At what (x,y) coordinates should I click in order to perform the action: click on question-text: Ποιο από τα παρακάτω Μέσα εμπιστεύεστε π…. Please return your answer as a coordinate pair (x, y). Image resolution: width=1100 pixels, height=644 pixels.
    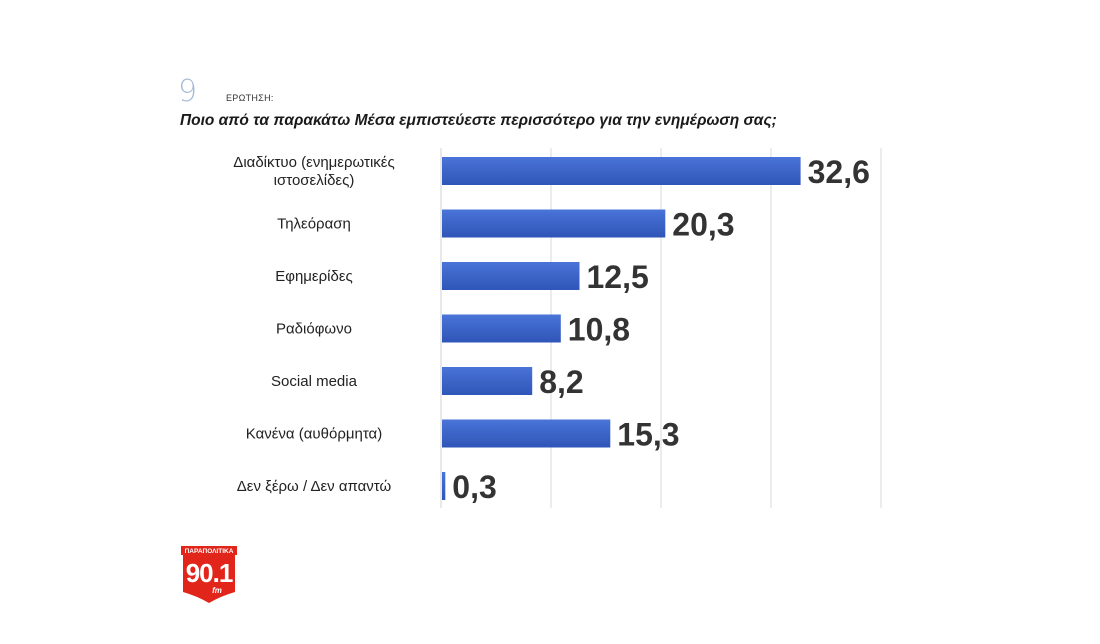
    Looking at the image, I should click on (478, 120).